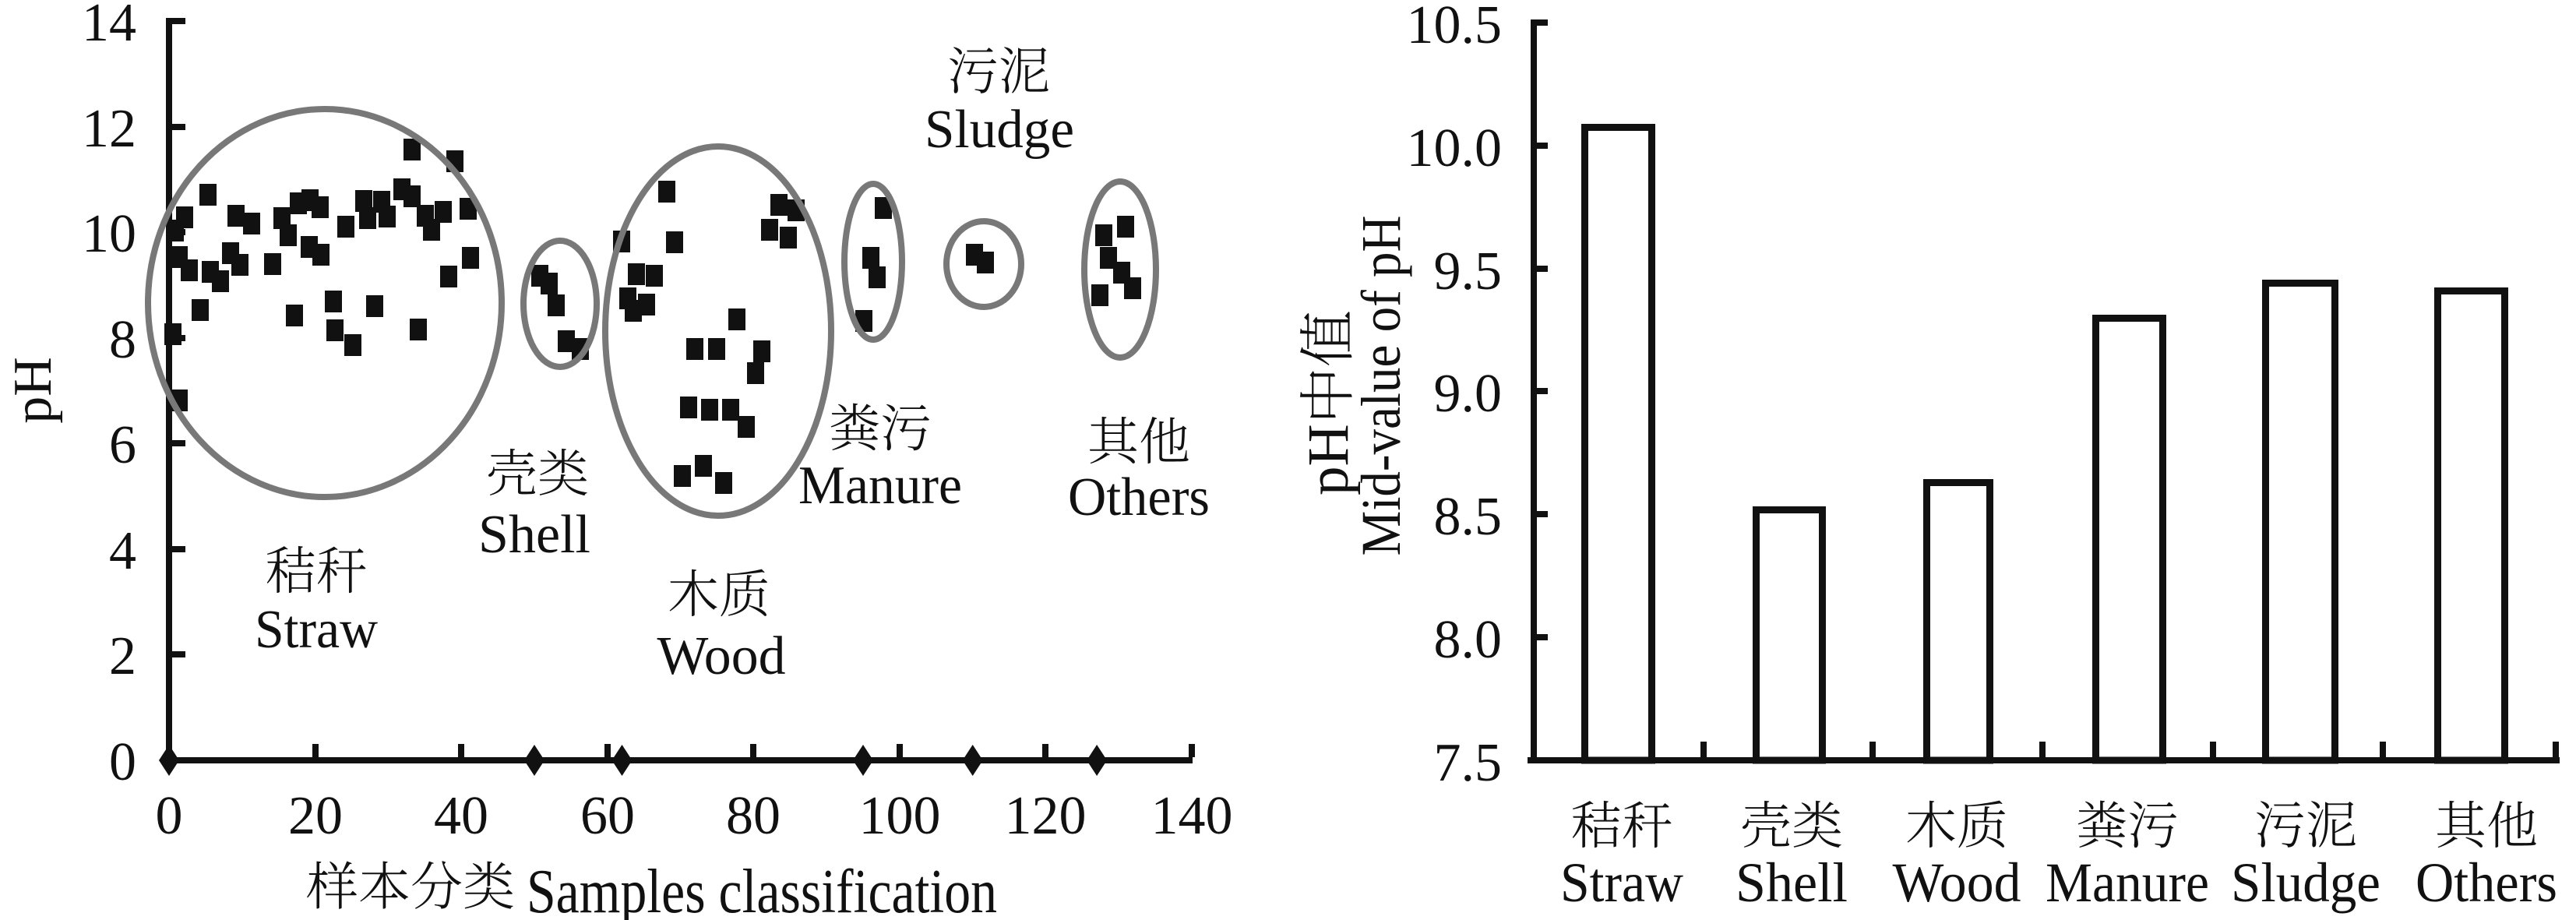 The image size is (2576, 920). Describe the element at coordinates (1192, 816) in the screenshot. I see `svg-text: 140` at that location.